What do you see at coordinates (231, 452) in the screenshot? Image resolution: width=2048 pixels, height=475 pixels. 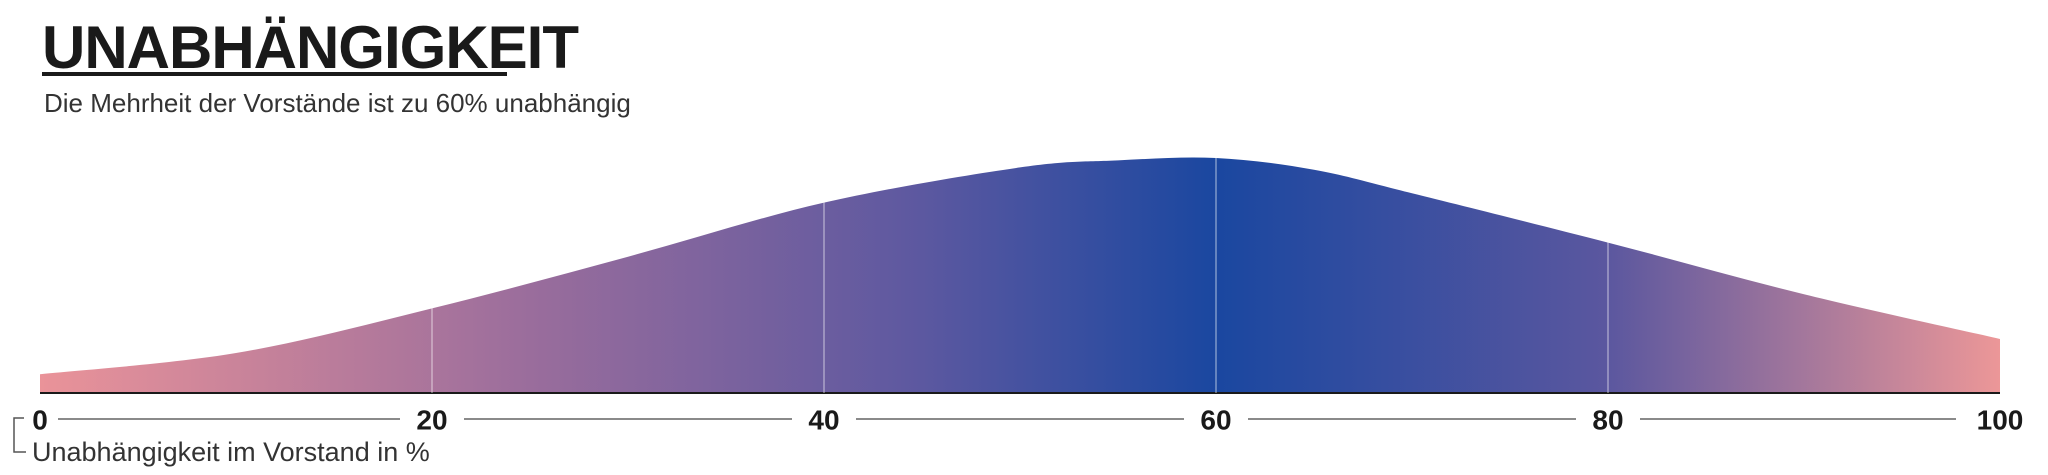 I see `x-axis-label: Unabhängigkeit im Vorstand in %` at bounding box center [231, 452].